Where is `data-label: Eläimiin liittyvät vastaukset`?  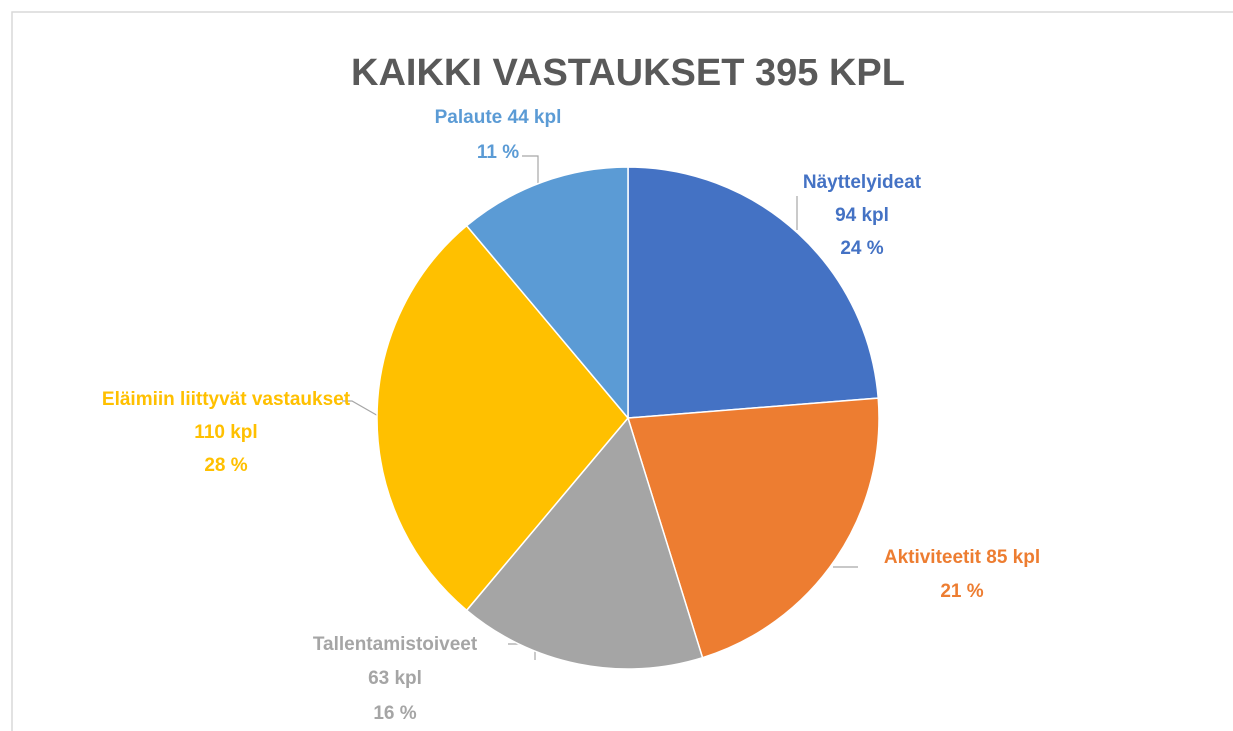
data-label: Eläimiin liittyvät vastaukset is located at coordinates (226, 399).